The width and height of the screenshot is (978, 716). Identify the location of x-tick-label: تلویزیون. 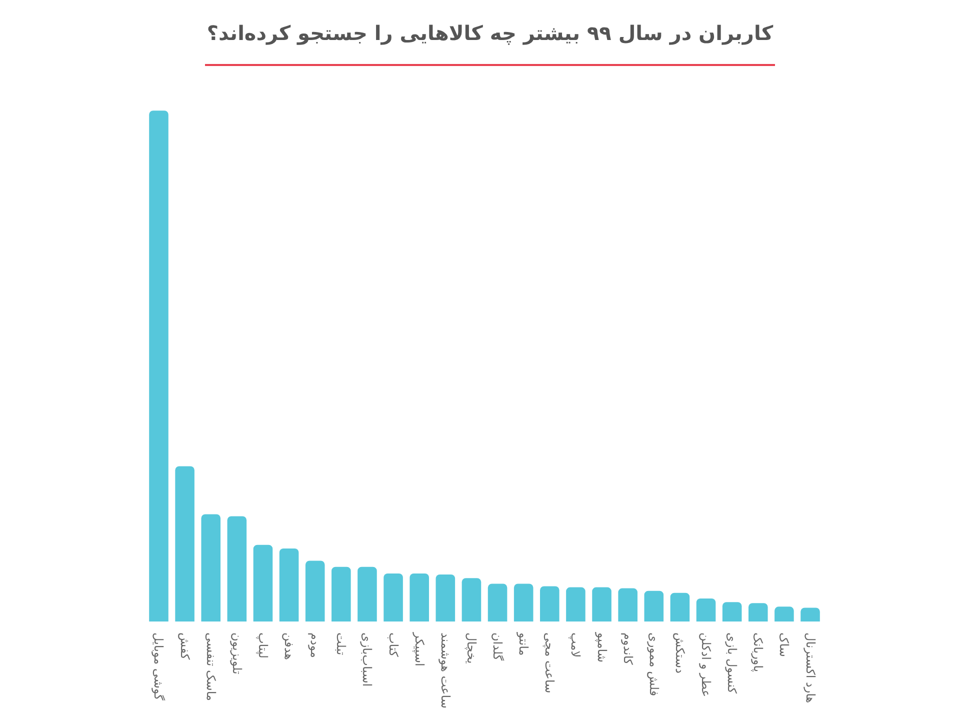
(237, 653).